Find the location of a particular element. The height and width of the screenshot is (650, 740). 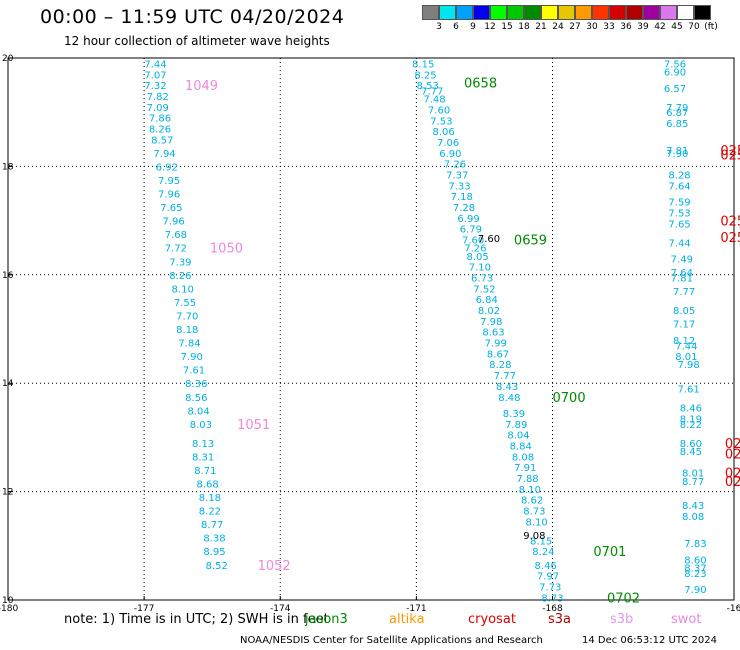

x-tick-label: -180 is located at coordinates (9, 609).